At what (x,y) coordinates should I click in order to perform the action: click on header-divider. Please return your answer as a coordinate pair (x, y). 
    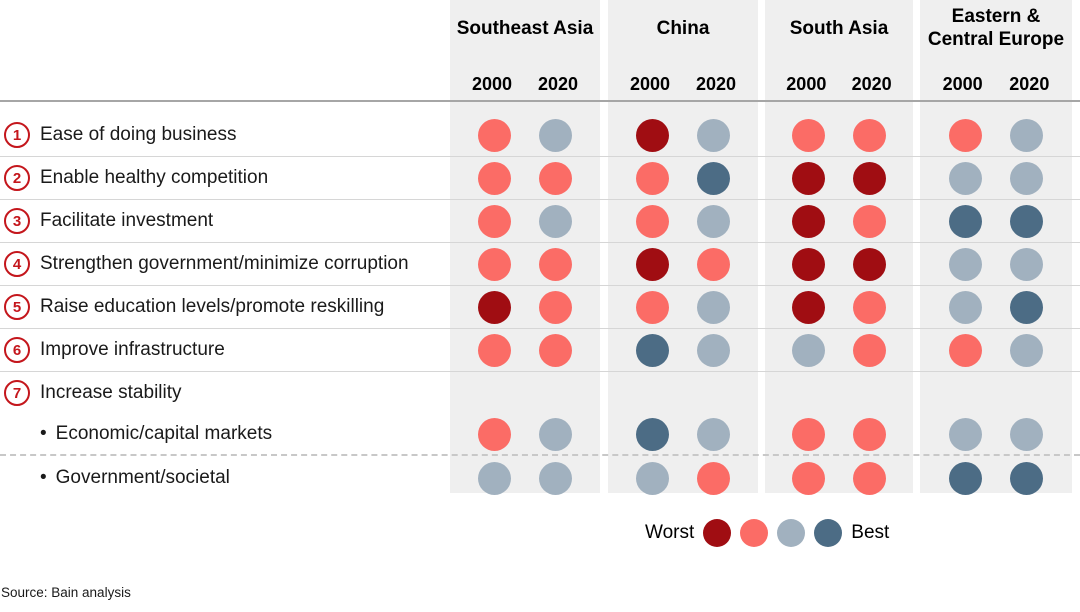
    Looking at the image, I should click on (540, 101).